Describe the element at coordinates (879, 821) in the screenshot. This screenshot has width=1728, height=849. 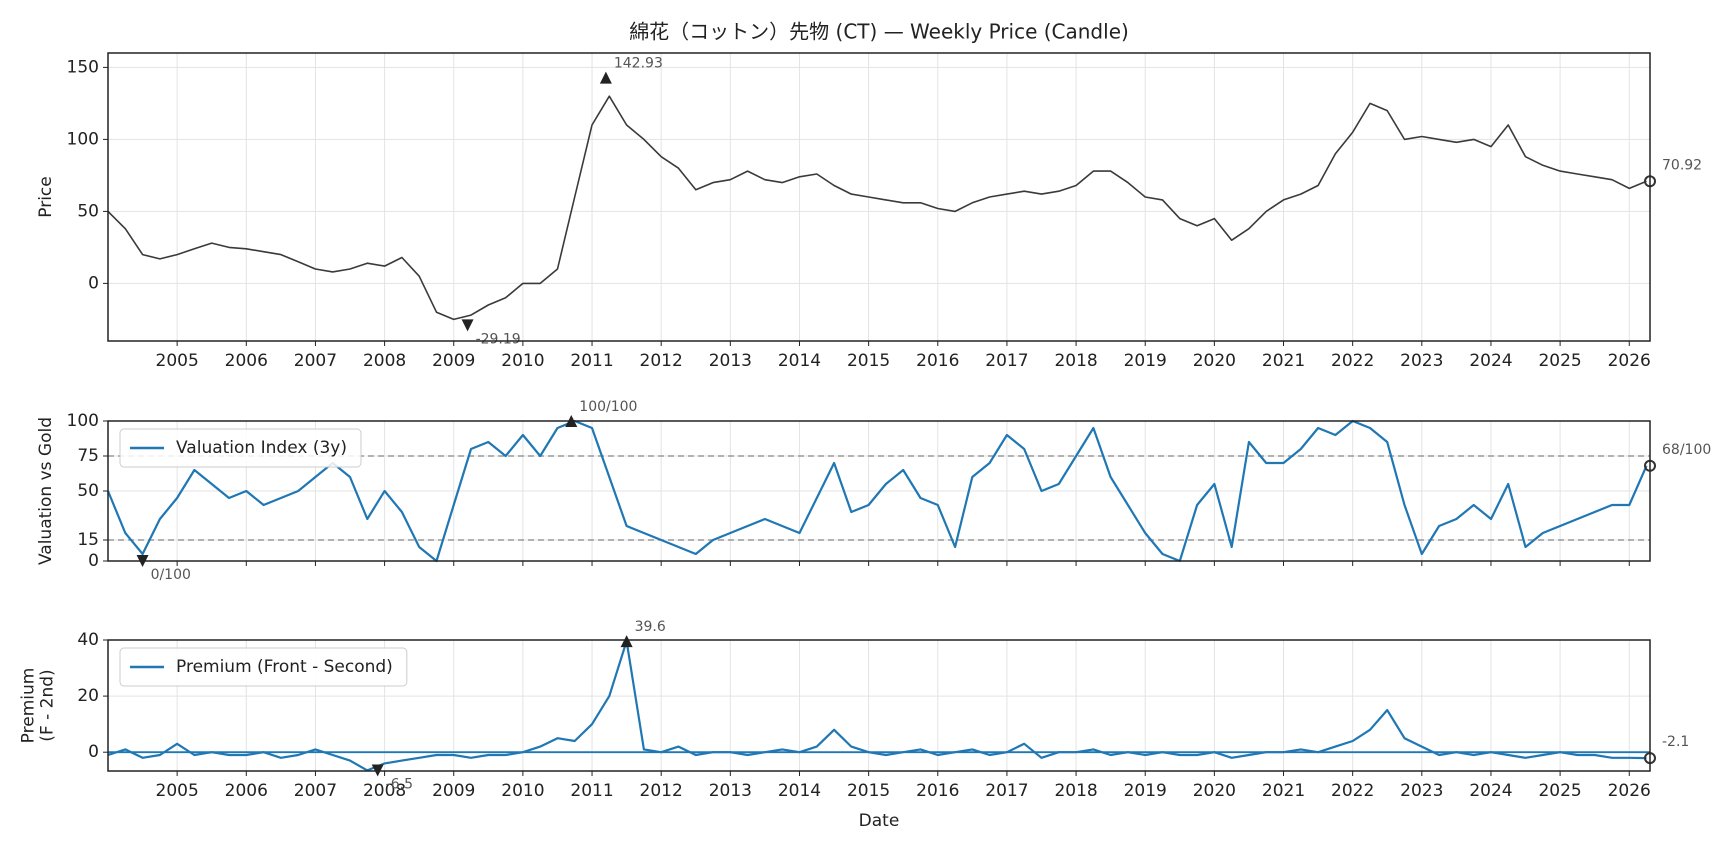
I see `x-axis-label: Date` at that location.